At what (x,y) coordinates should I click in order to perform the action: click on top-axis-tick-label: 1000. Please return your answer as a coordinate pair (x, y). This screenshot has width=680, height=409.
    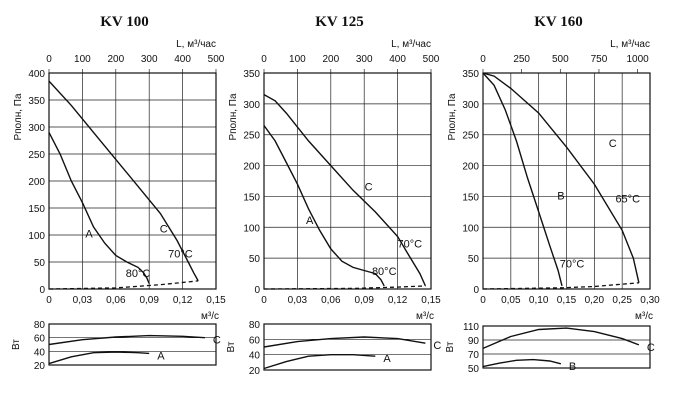
    Looking at the image, I should click on (638, 59).